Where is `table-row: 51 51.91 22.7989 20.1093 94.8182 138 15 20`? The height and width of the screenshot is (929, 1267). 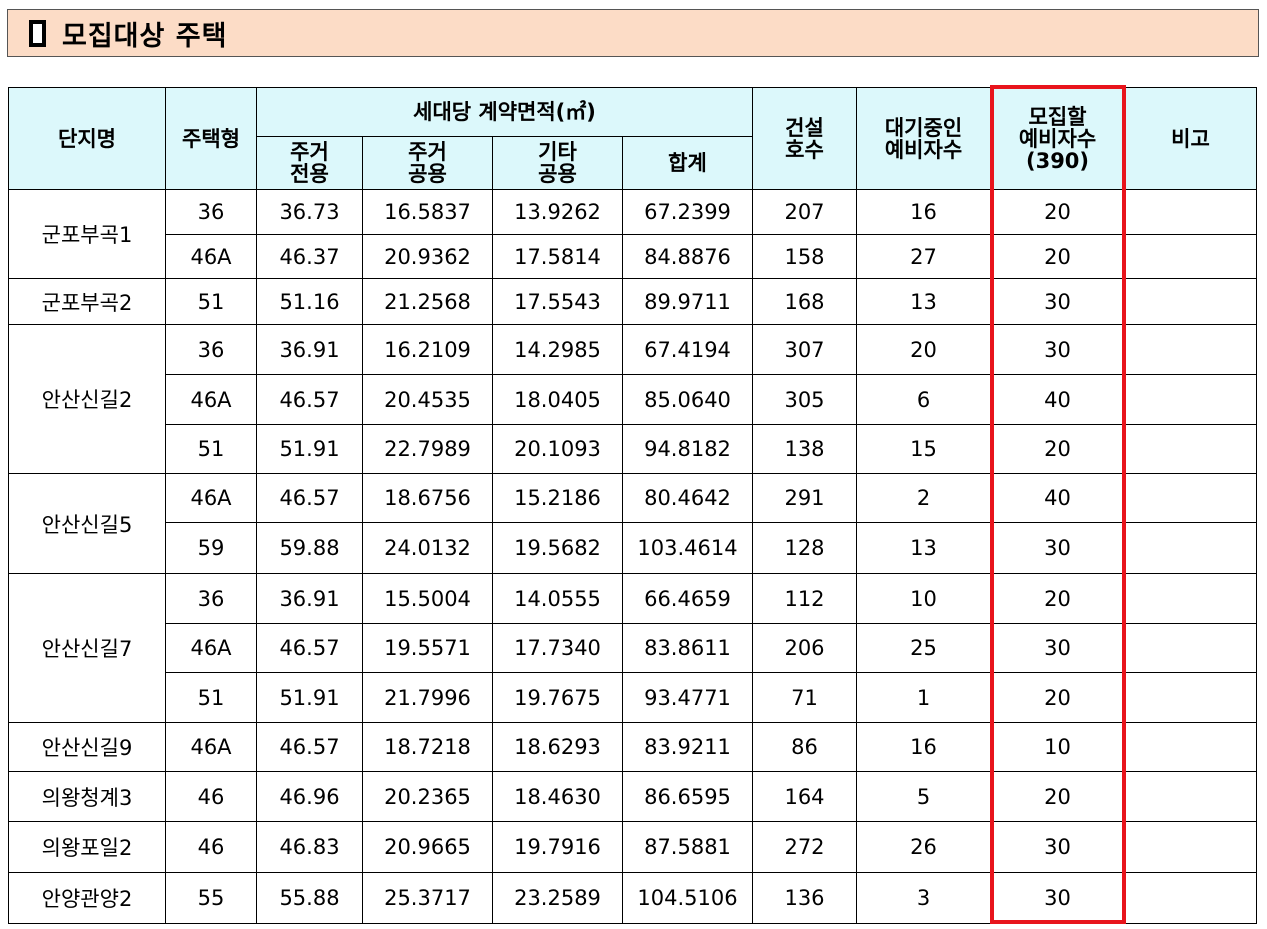 table-row: 51 51.91 22.7989 20.1093 94.8182 138 15 20 is located at coordinates (633, 449).